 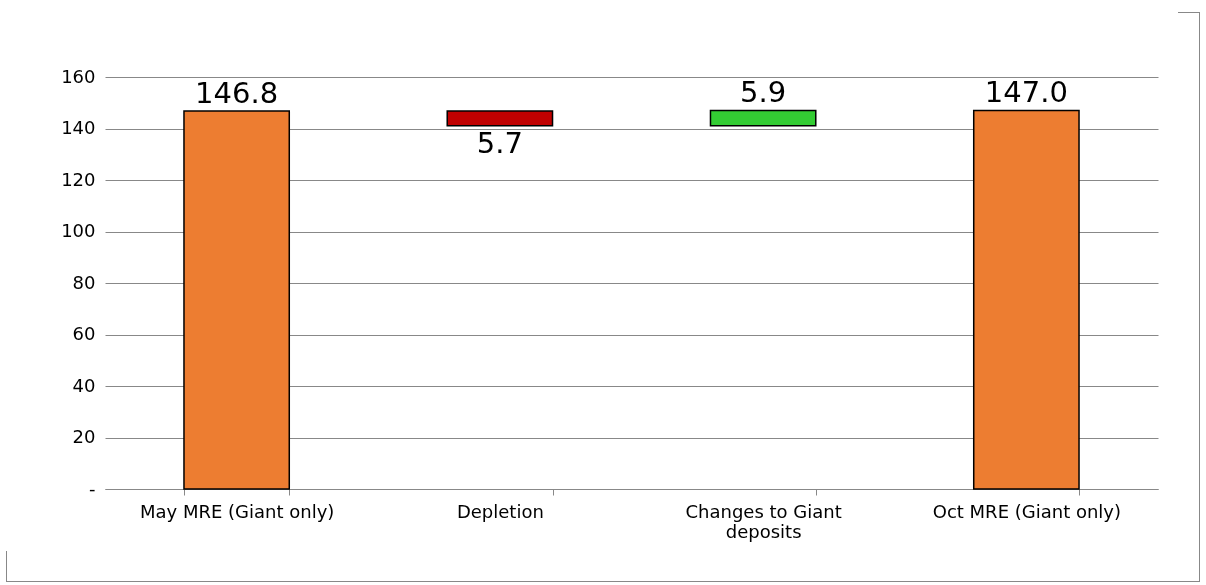 I want to click on y-tick-label: 20, so click(x=84, y=436).